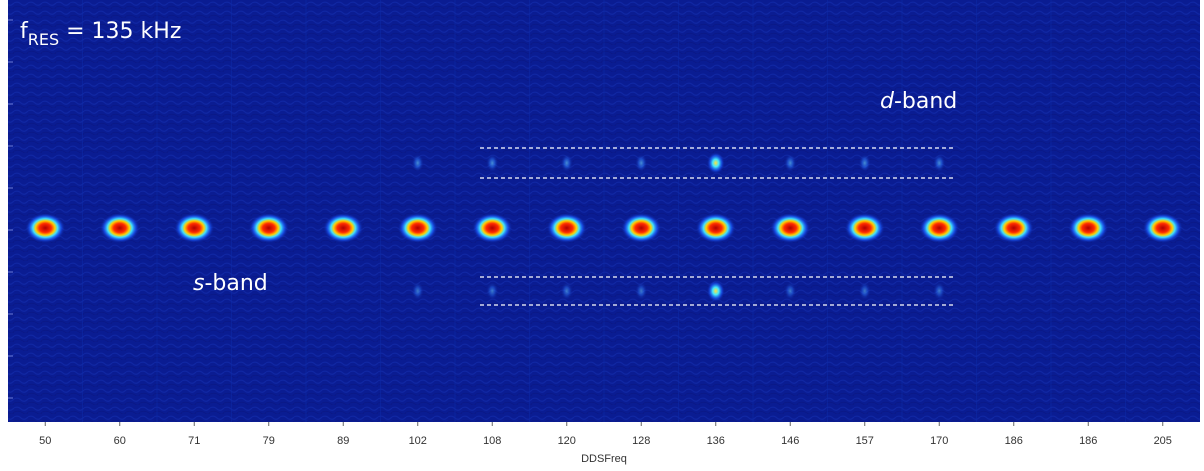 The width and height of the screenshot is (1204, 471). I want to click on label-italic: d, so click(887, 101).